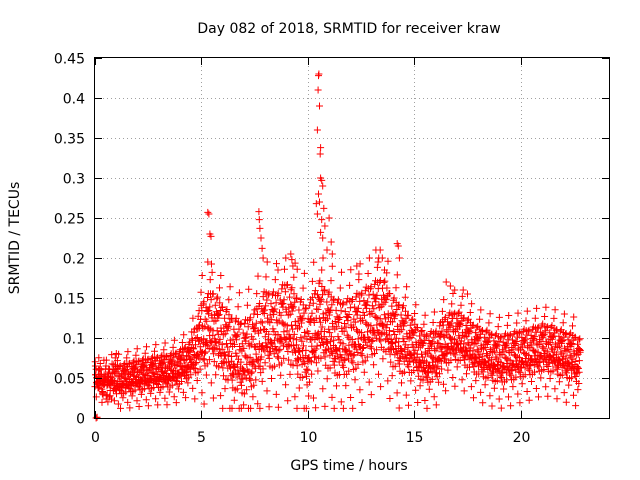  I want to click on y-tick-label: 0.2, so click(74, 260).